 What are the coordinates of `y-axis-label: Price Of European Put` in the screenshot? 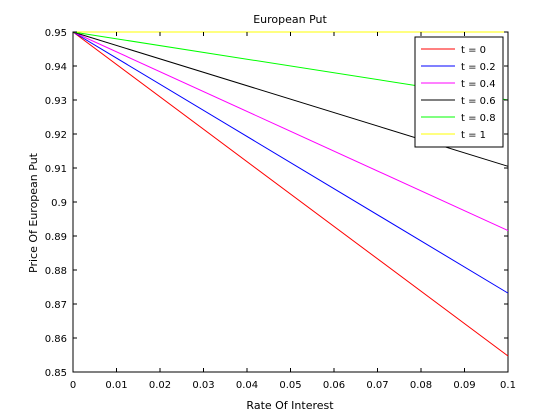 It's located at (33, 212).